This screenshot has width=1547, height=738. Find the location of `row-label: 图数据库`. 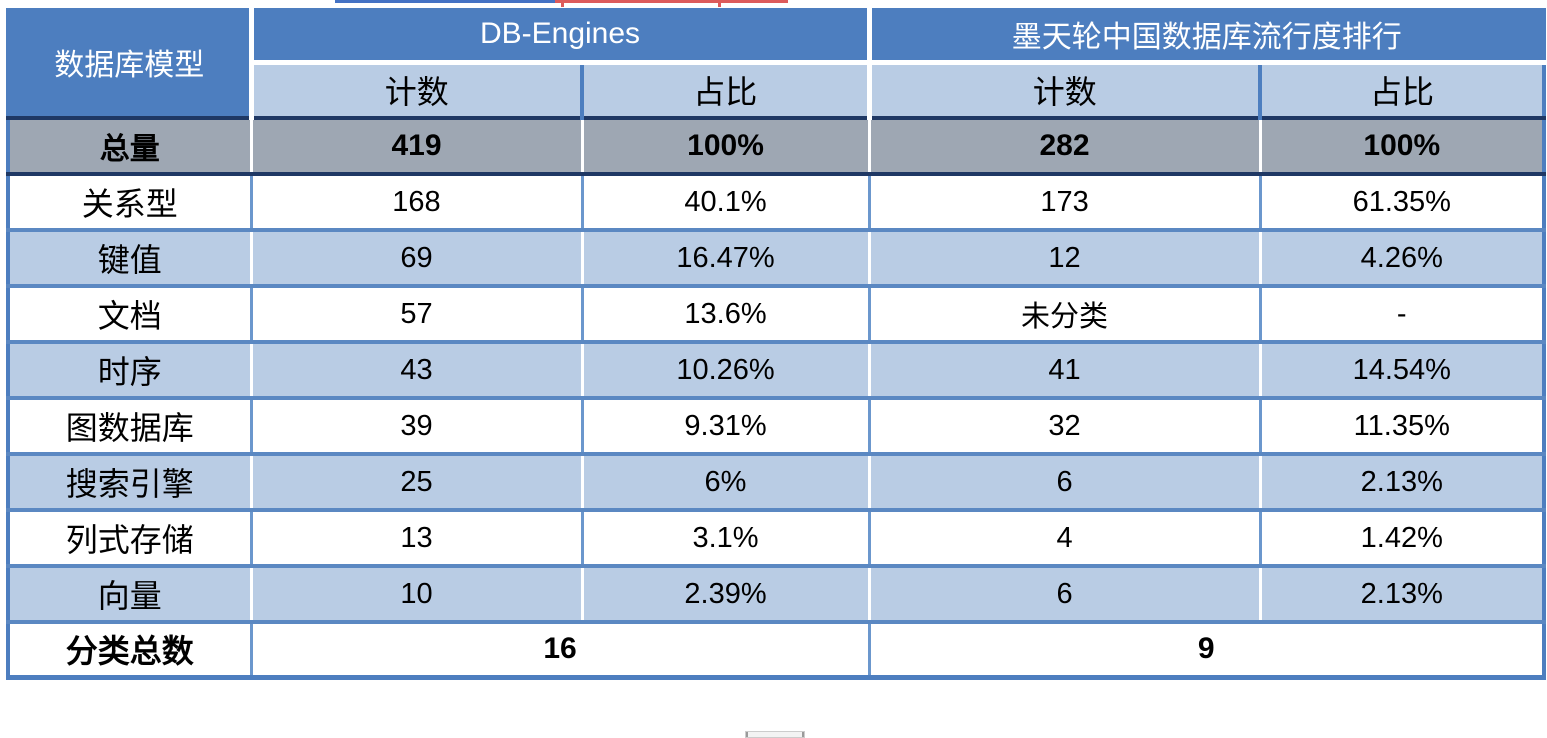

row-label: 图数据库 is located at coordinates (129, 425).